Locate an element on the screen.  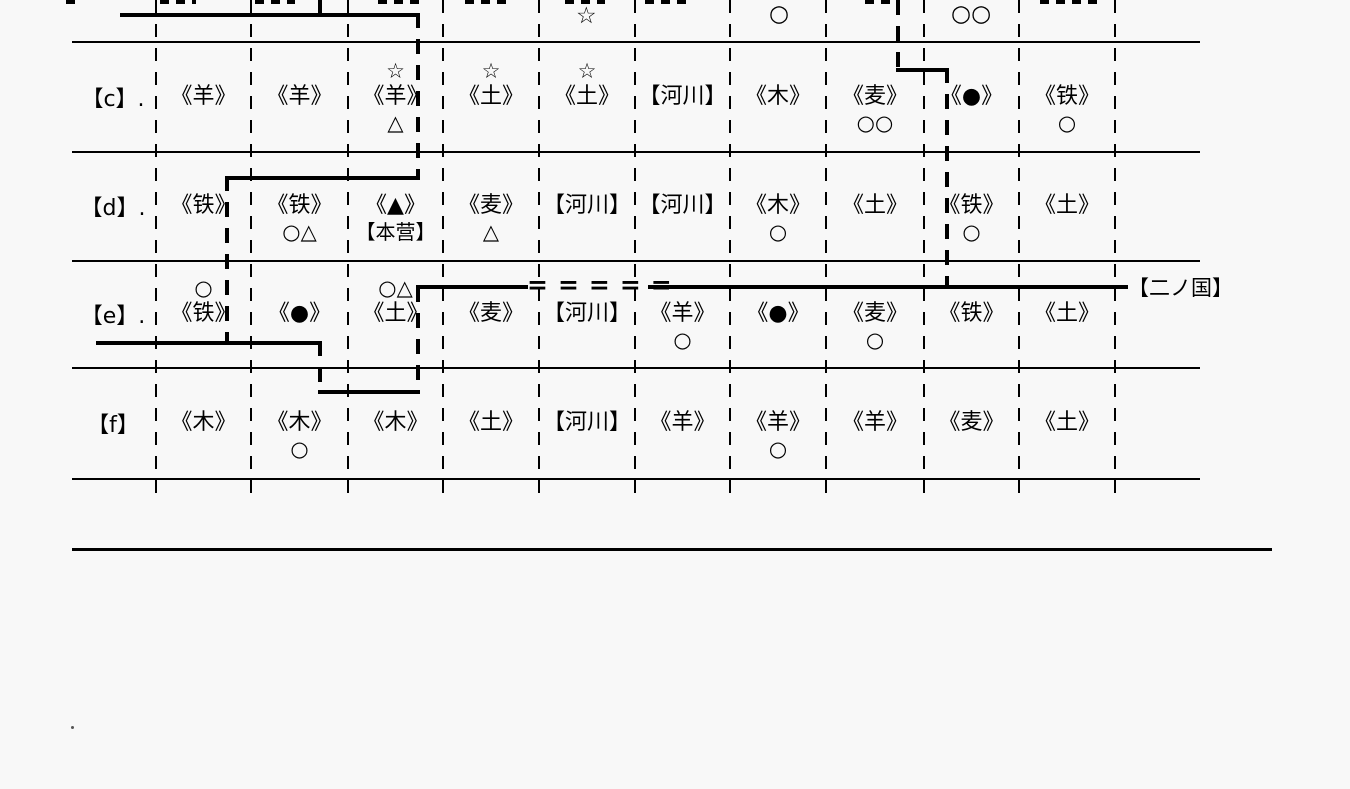
cell-d10: 《土》 is located at coordinates (1067, 206).